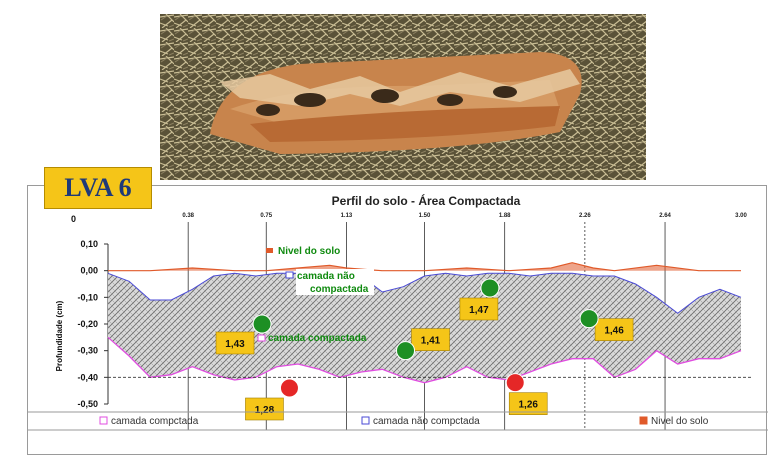 The width and height of the screenshot is (784, 475). I want to click on density-point-group: 1,46, so click(606, 325).